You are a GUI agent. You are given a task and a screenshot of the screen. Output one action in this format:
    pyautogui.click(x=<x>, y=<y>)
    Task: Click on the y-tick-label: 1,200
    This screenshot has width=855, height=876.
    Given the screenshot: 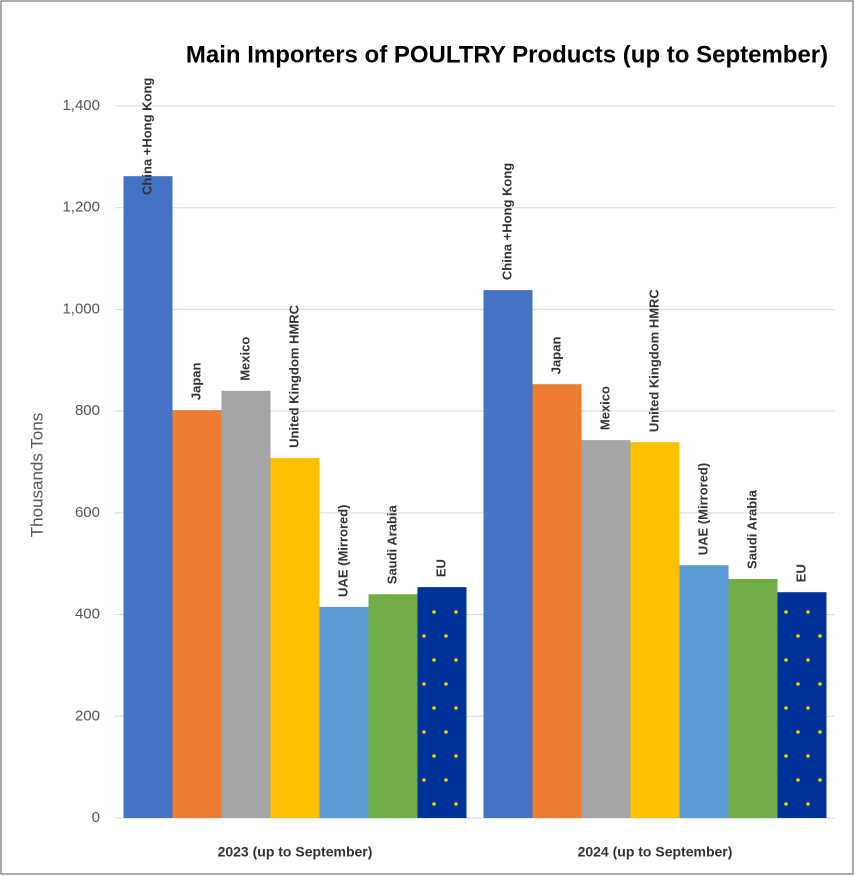 What is the action you would take?
    pyautogui.click(x=81, y=207)
    